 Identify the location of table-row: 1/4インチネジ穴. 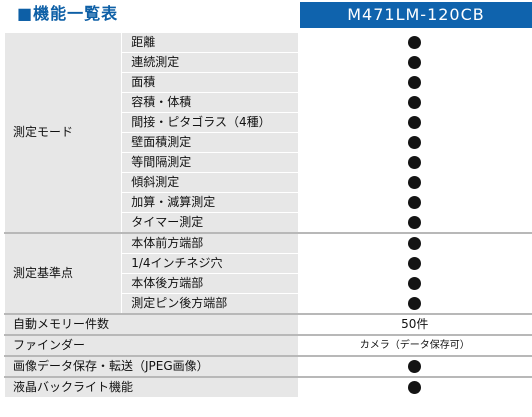
(268, 263).